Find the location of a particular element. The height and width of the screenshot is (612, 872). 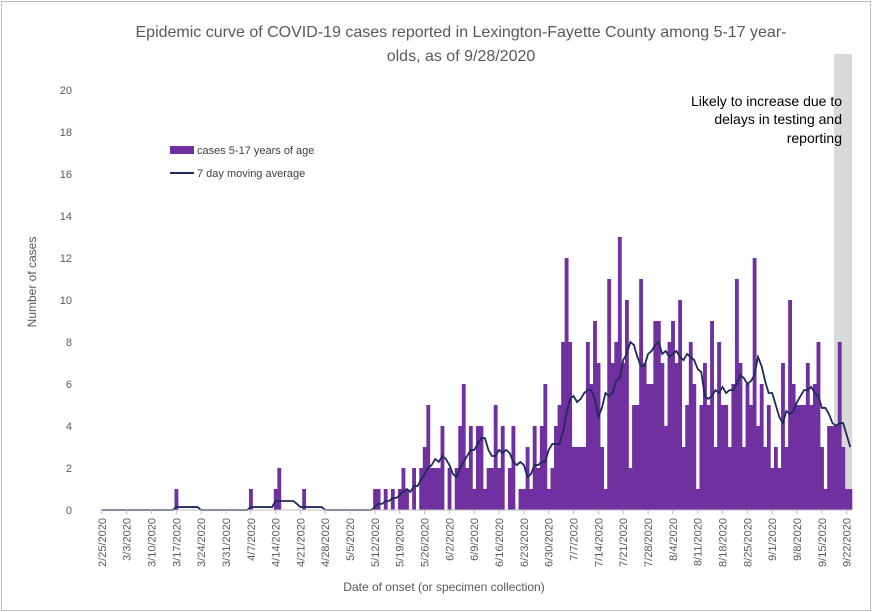

y-tick-label: 2 is located at coordinates (69, 469).